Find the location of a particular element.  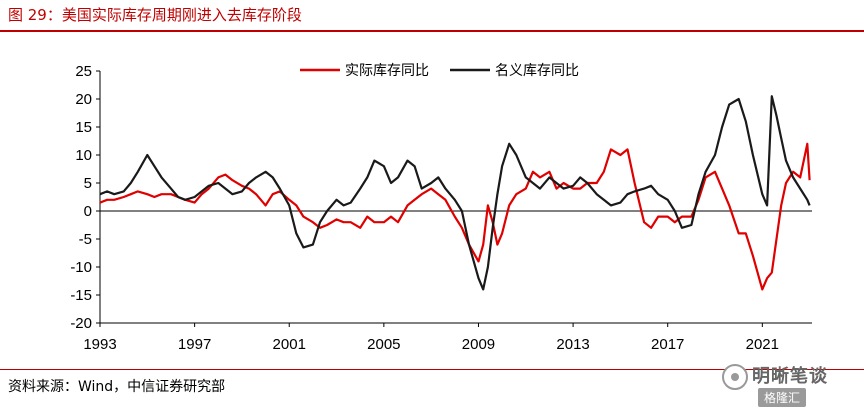

x-tick-label: 2005 is located at coordinates (383, 344).